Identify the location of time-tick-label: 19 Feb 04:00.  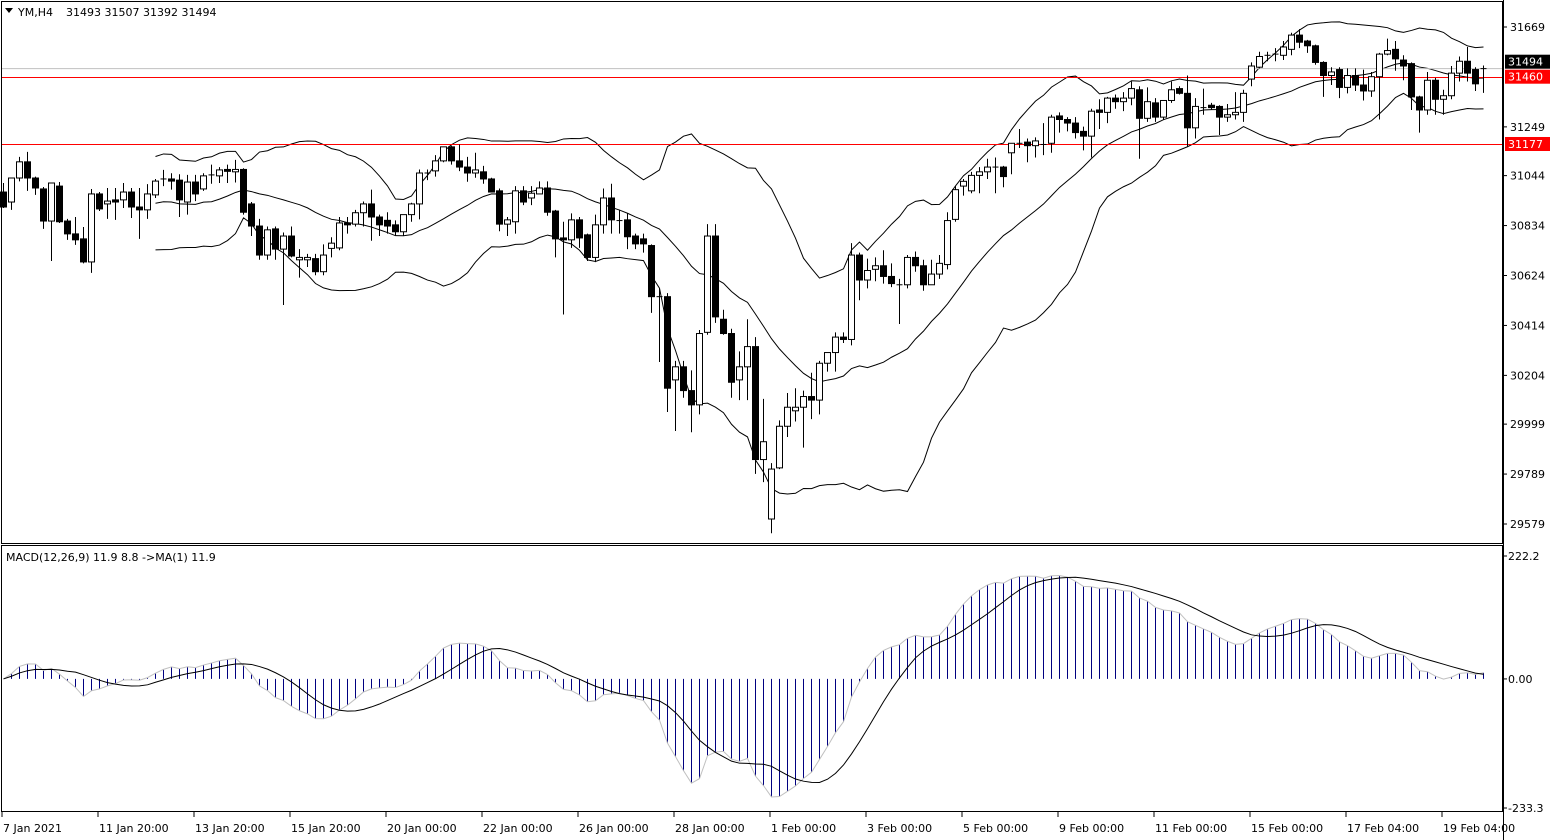
(1479, 828).